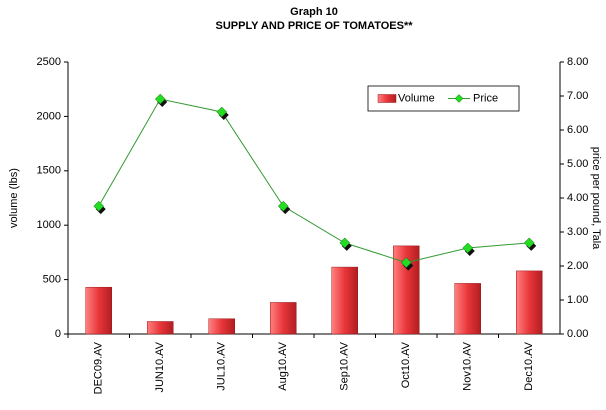 This screenshot has height=410, width=606. Describe the element at coordinates (485, 98) in the screenshot. I see `legend-label: Price` at that location.